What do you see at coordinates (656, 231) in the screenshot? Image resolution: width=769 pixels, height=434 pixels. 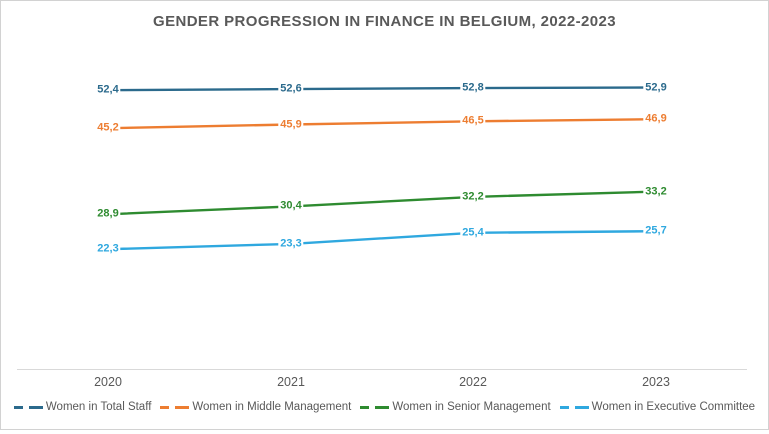 I see `data-label: 25,7` at bounding box center [656, 231].